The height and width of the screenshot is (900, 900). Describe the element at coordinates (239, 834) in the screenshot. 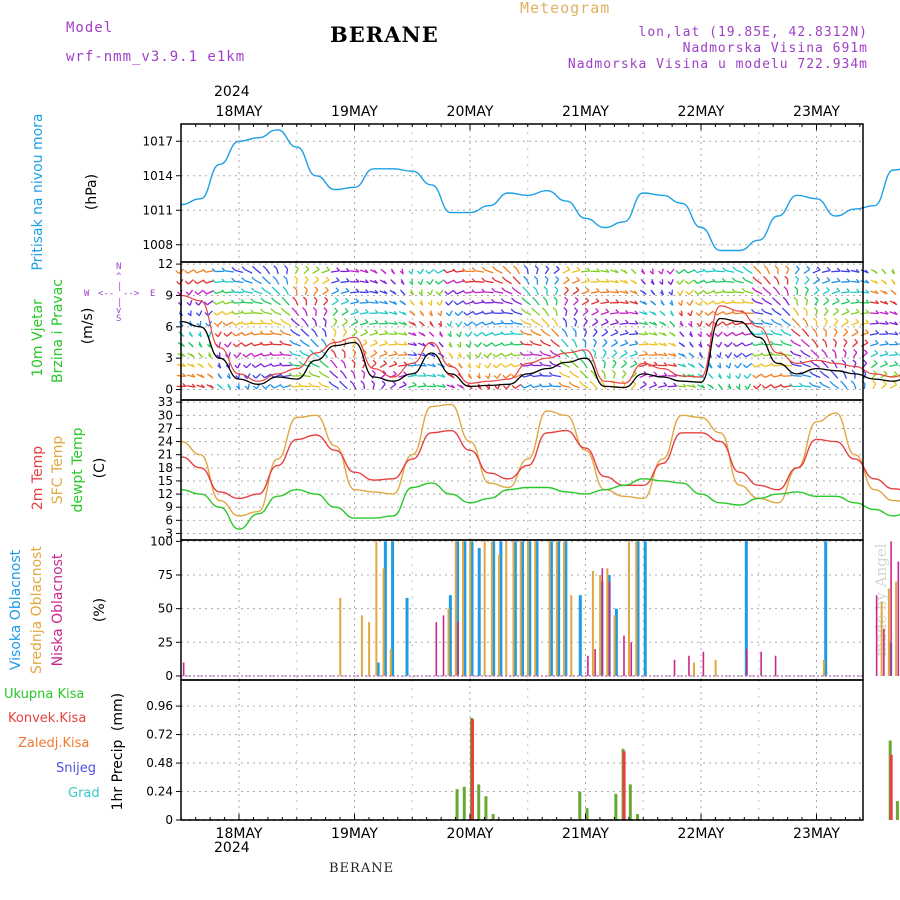

I see `day-label-bottom: 18MAY` at that location.